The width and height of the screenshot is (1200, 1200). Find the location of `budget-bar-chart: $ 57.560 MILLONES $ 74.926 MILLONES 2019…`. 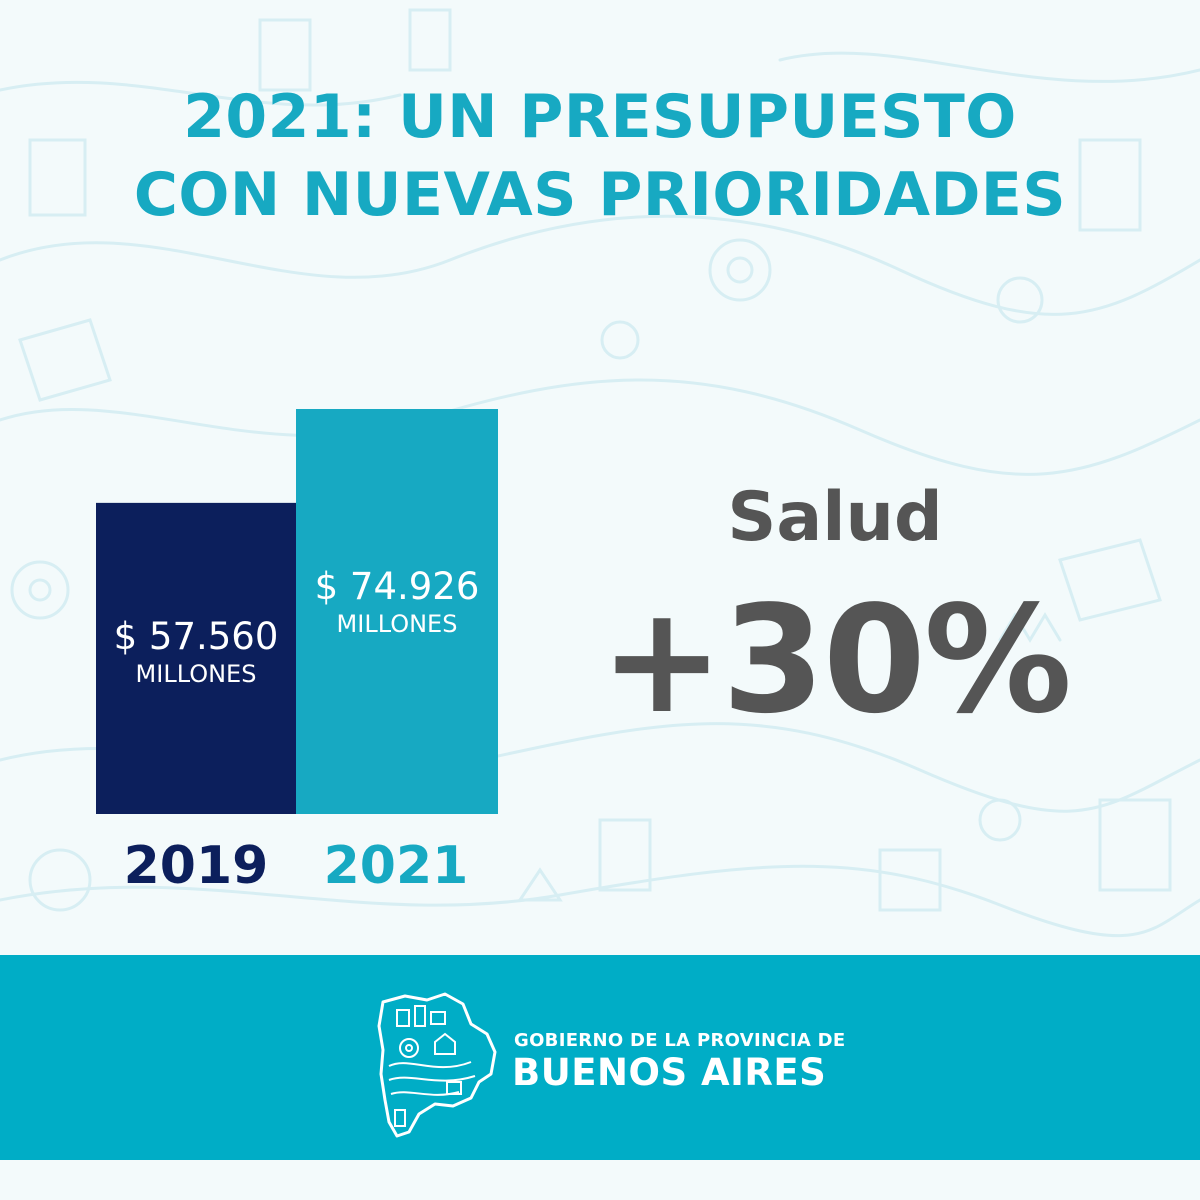

budget-bar-chart: $ 57.560 MILLONES $ 74.926 MILLONES 2019… is located at coordinates (297, 652).